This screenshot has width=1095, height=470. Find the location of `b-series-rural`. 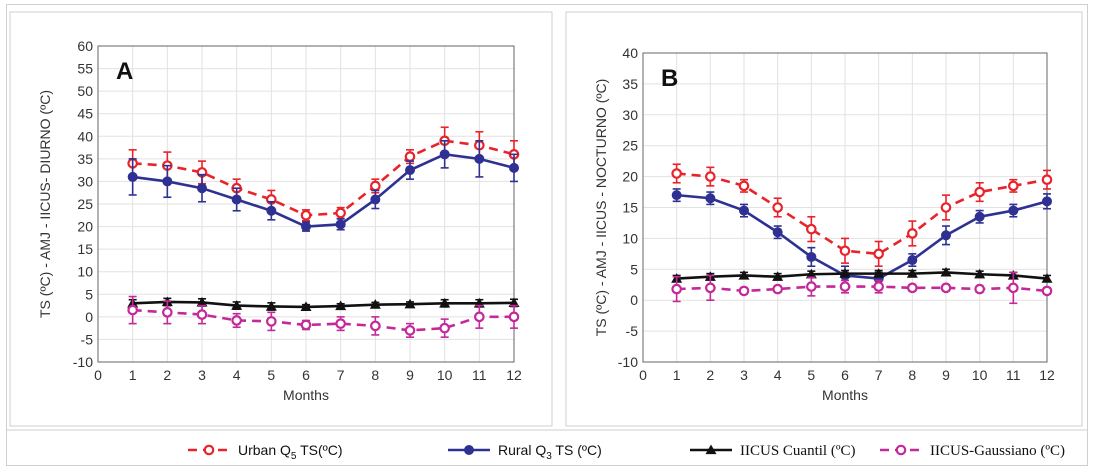

b-series-rural is located at coordinates (861, 237).